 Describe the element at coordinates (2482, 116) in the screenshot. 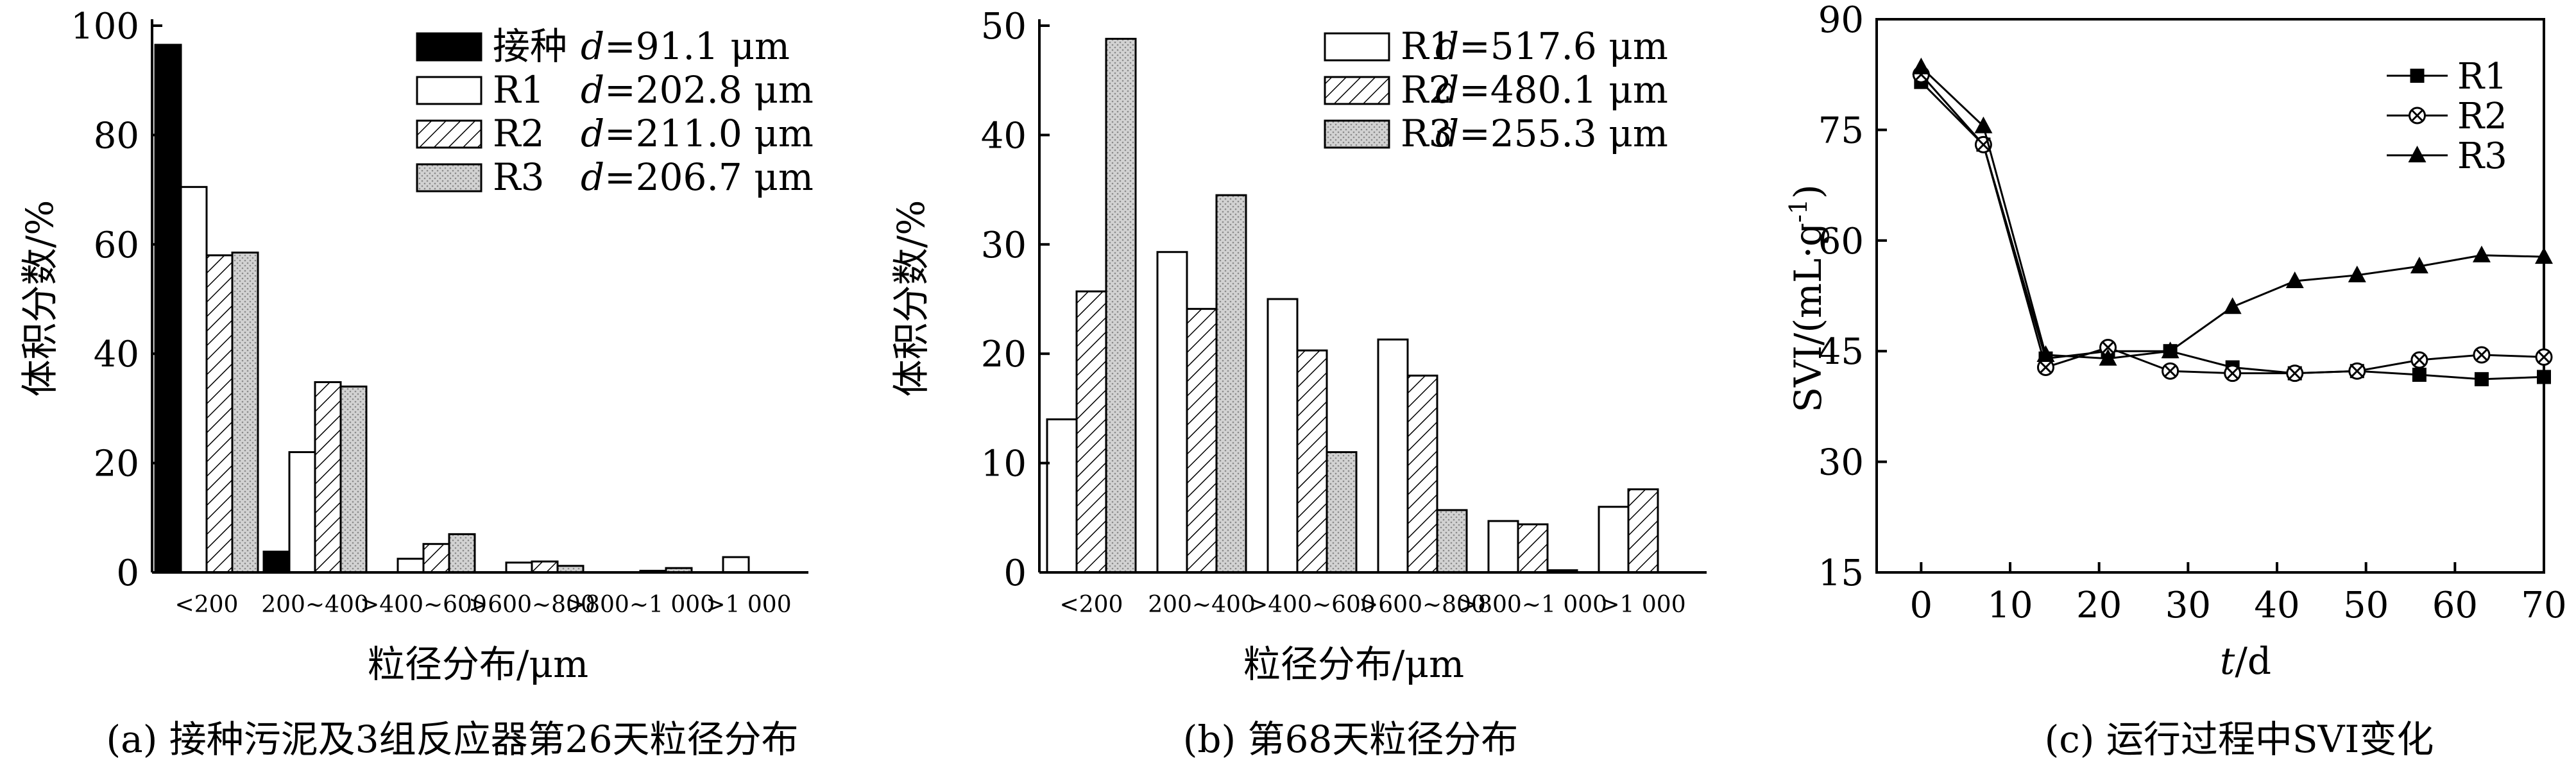

I see `chart-c-legend-label: R2` at that location.